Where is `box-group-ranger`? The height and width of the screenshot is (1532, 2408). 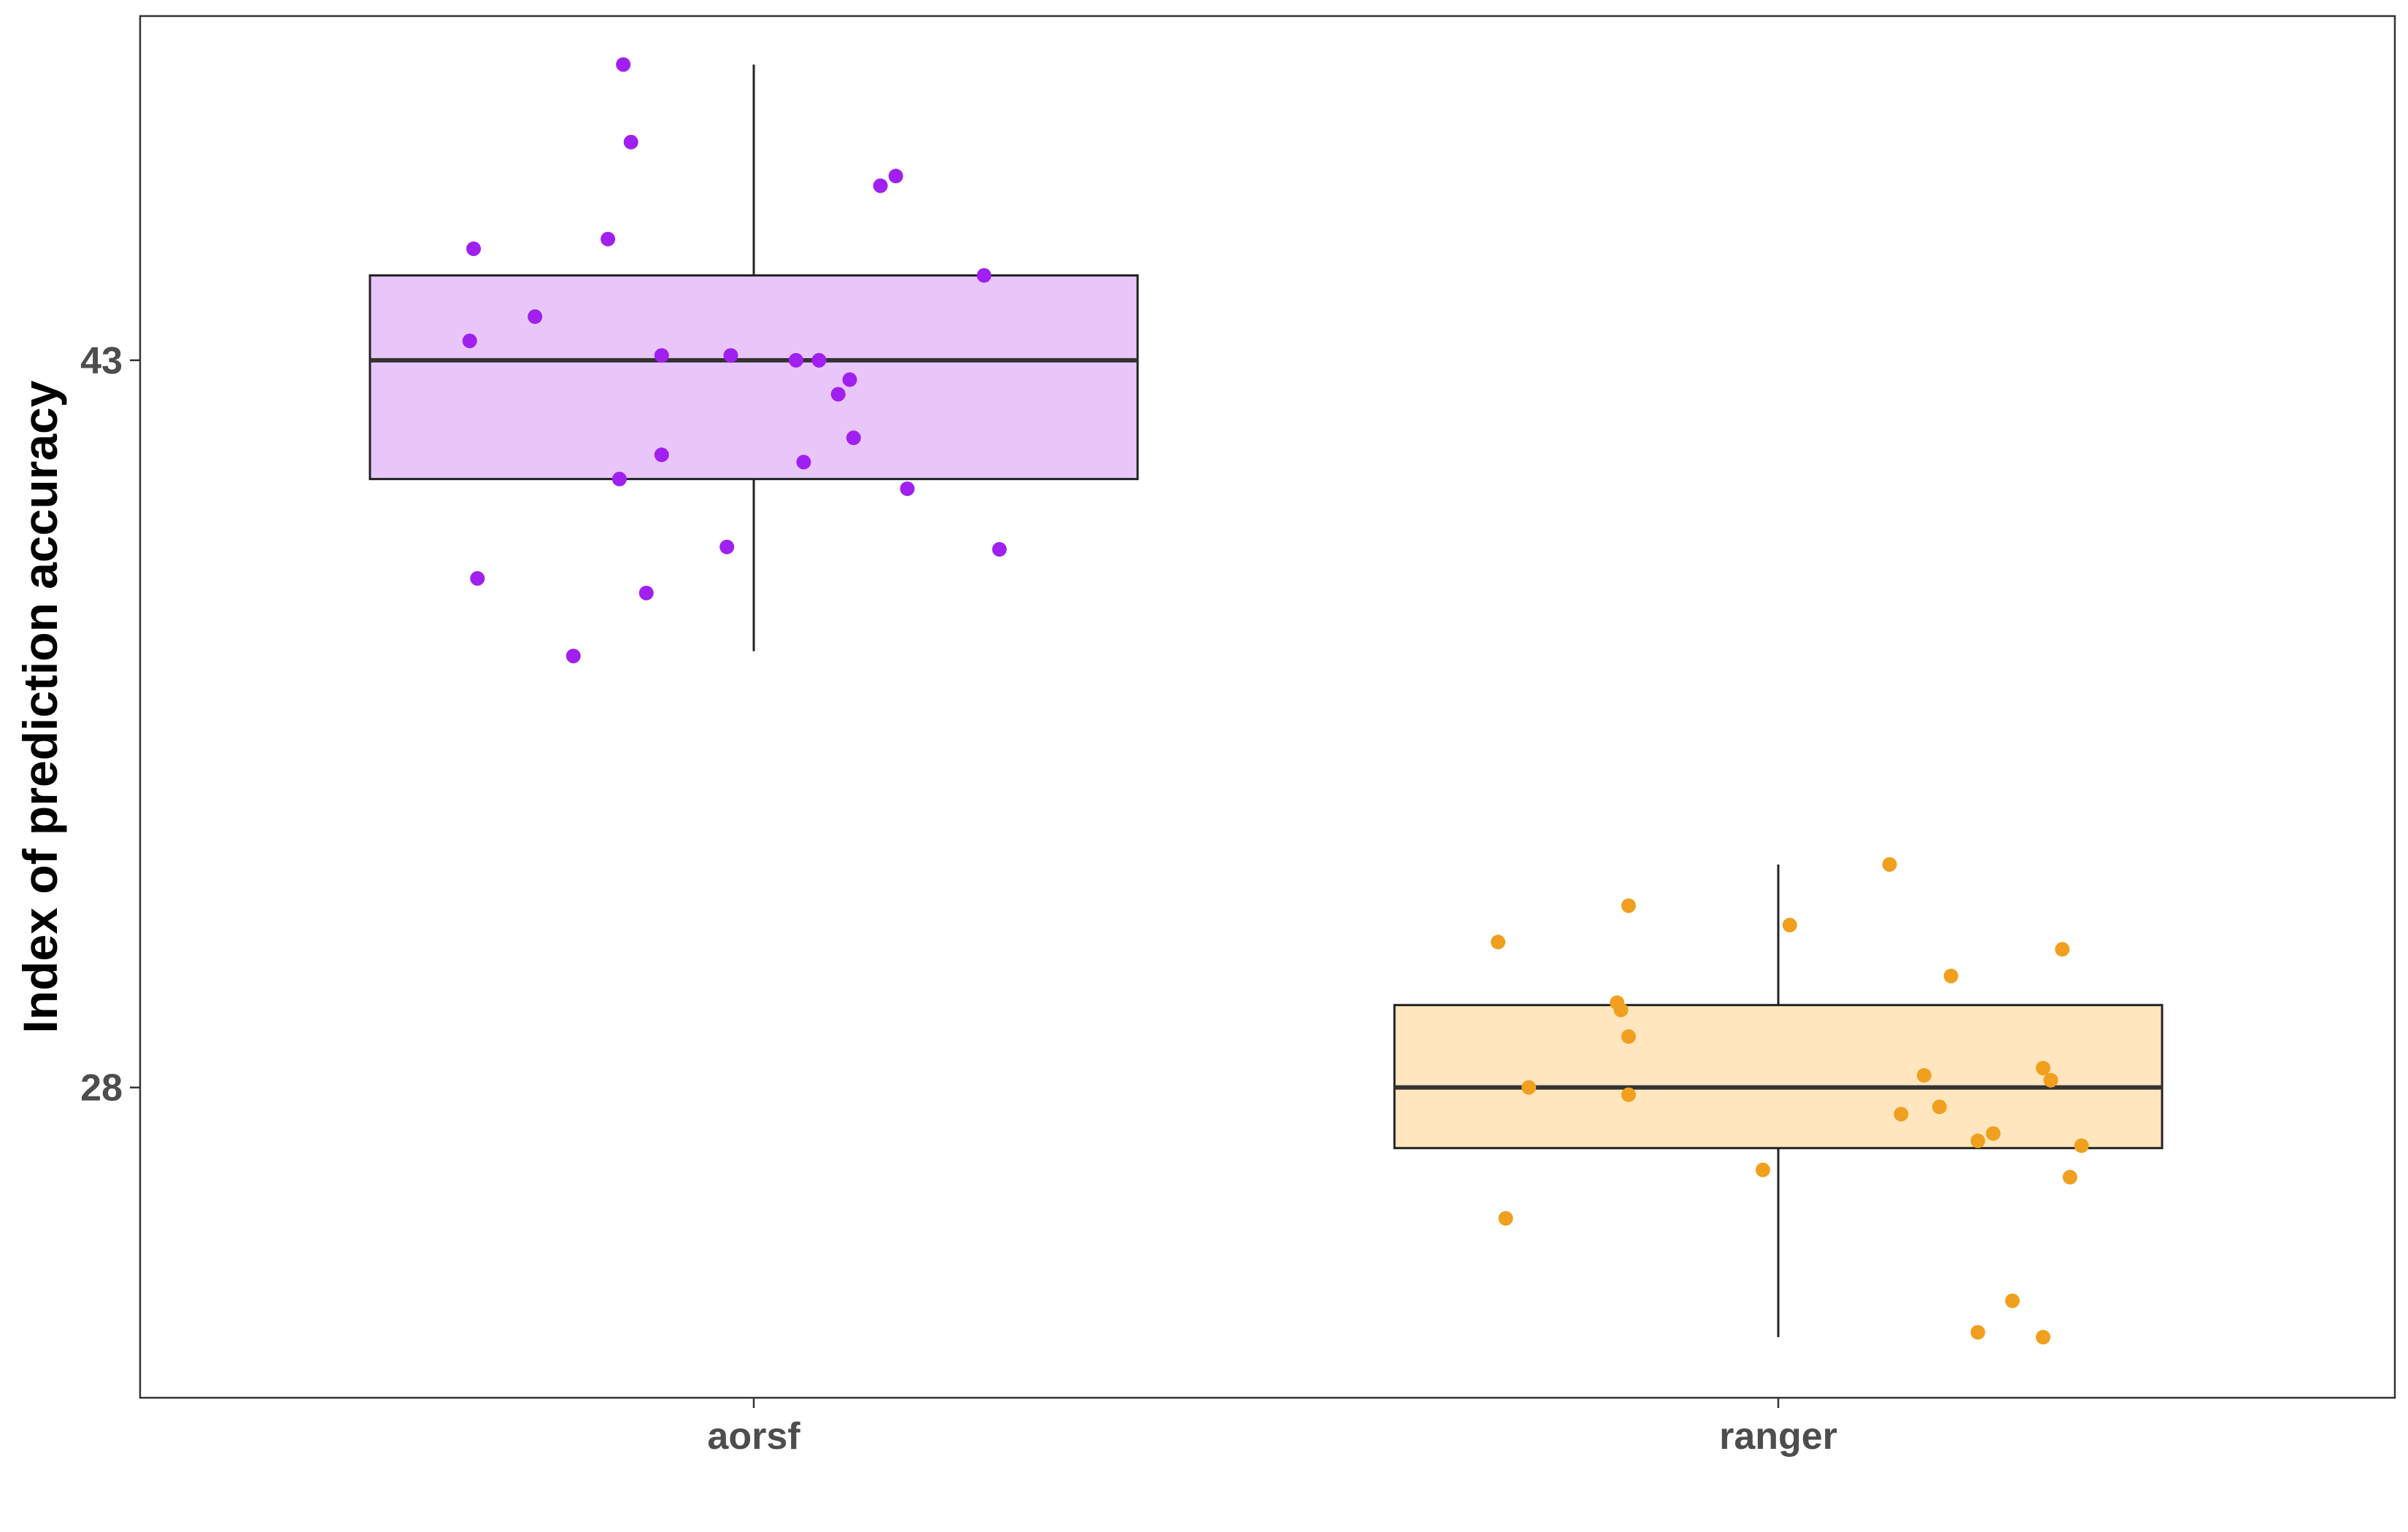
box-group-ranger is located at coordinates (1778, 1100).